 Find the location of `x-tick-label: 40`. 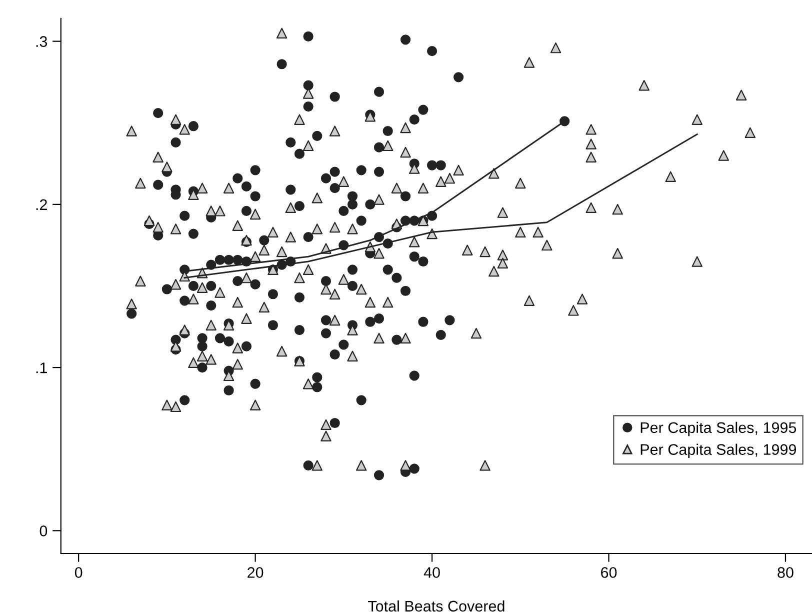

x-tick-label: 40 is located at coordinates (432, 572).